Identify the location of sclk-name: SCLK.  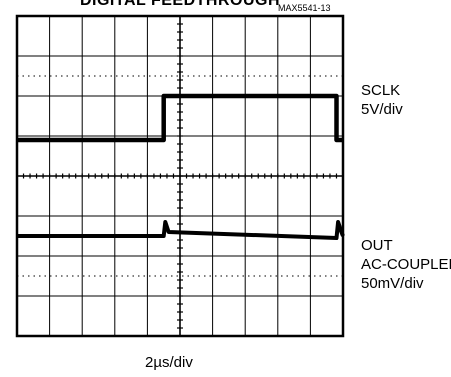
(381, 90).